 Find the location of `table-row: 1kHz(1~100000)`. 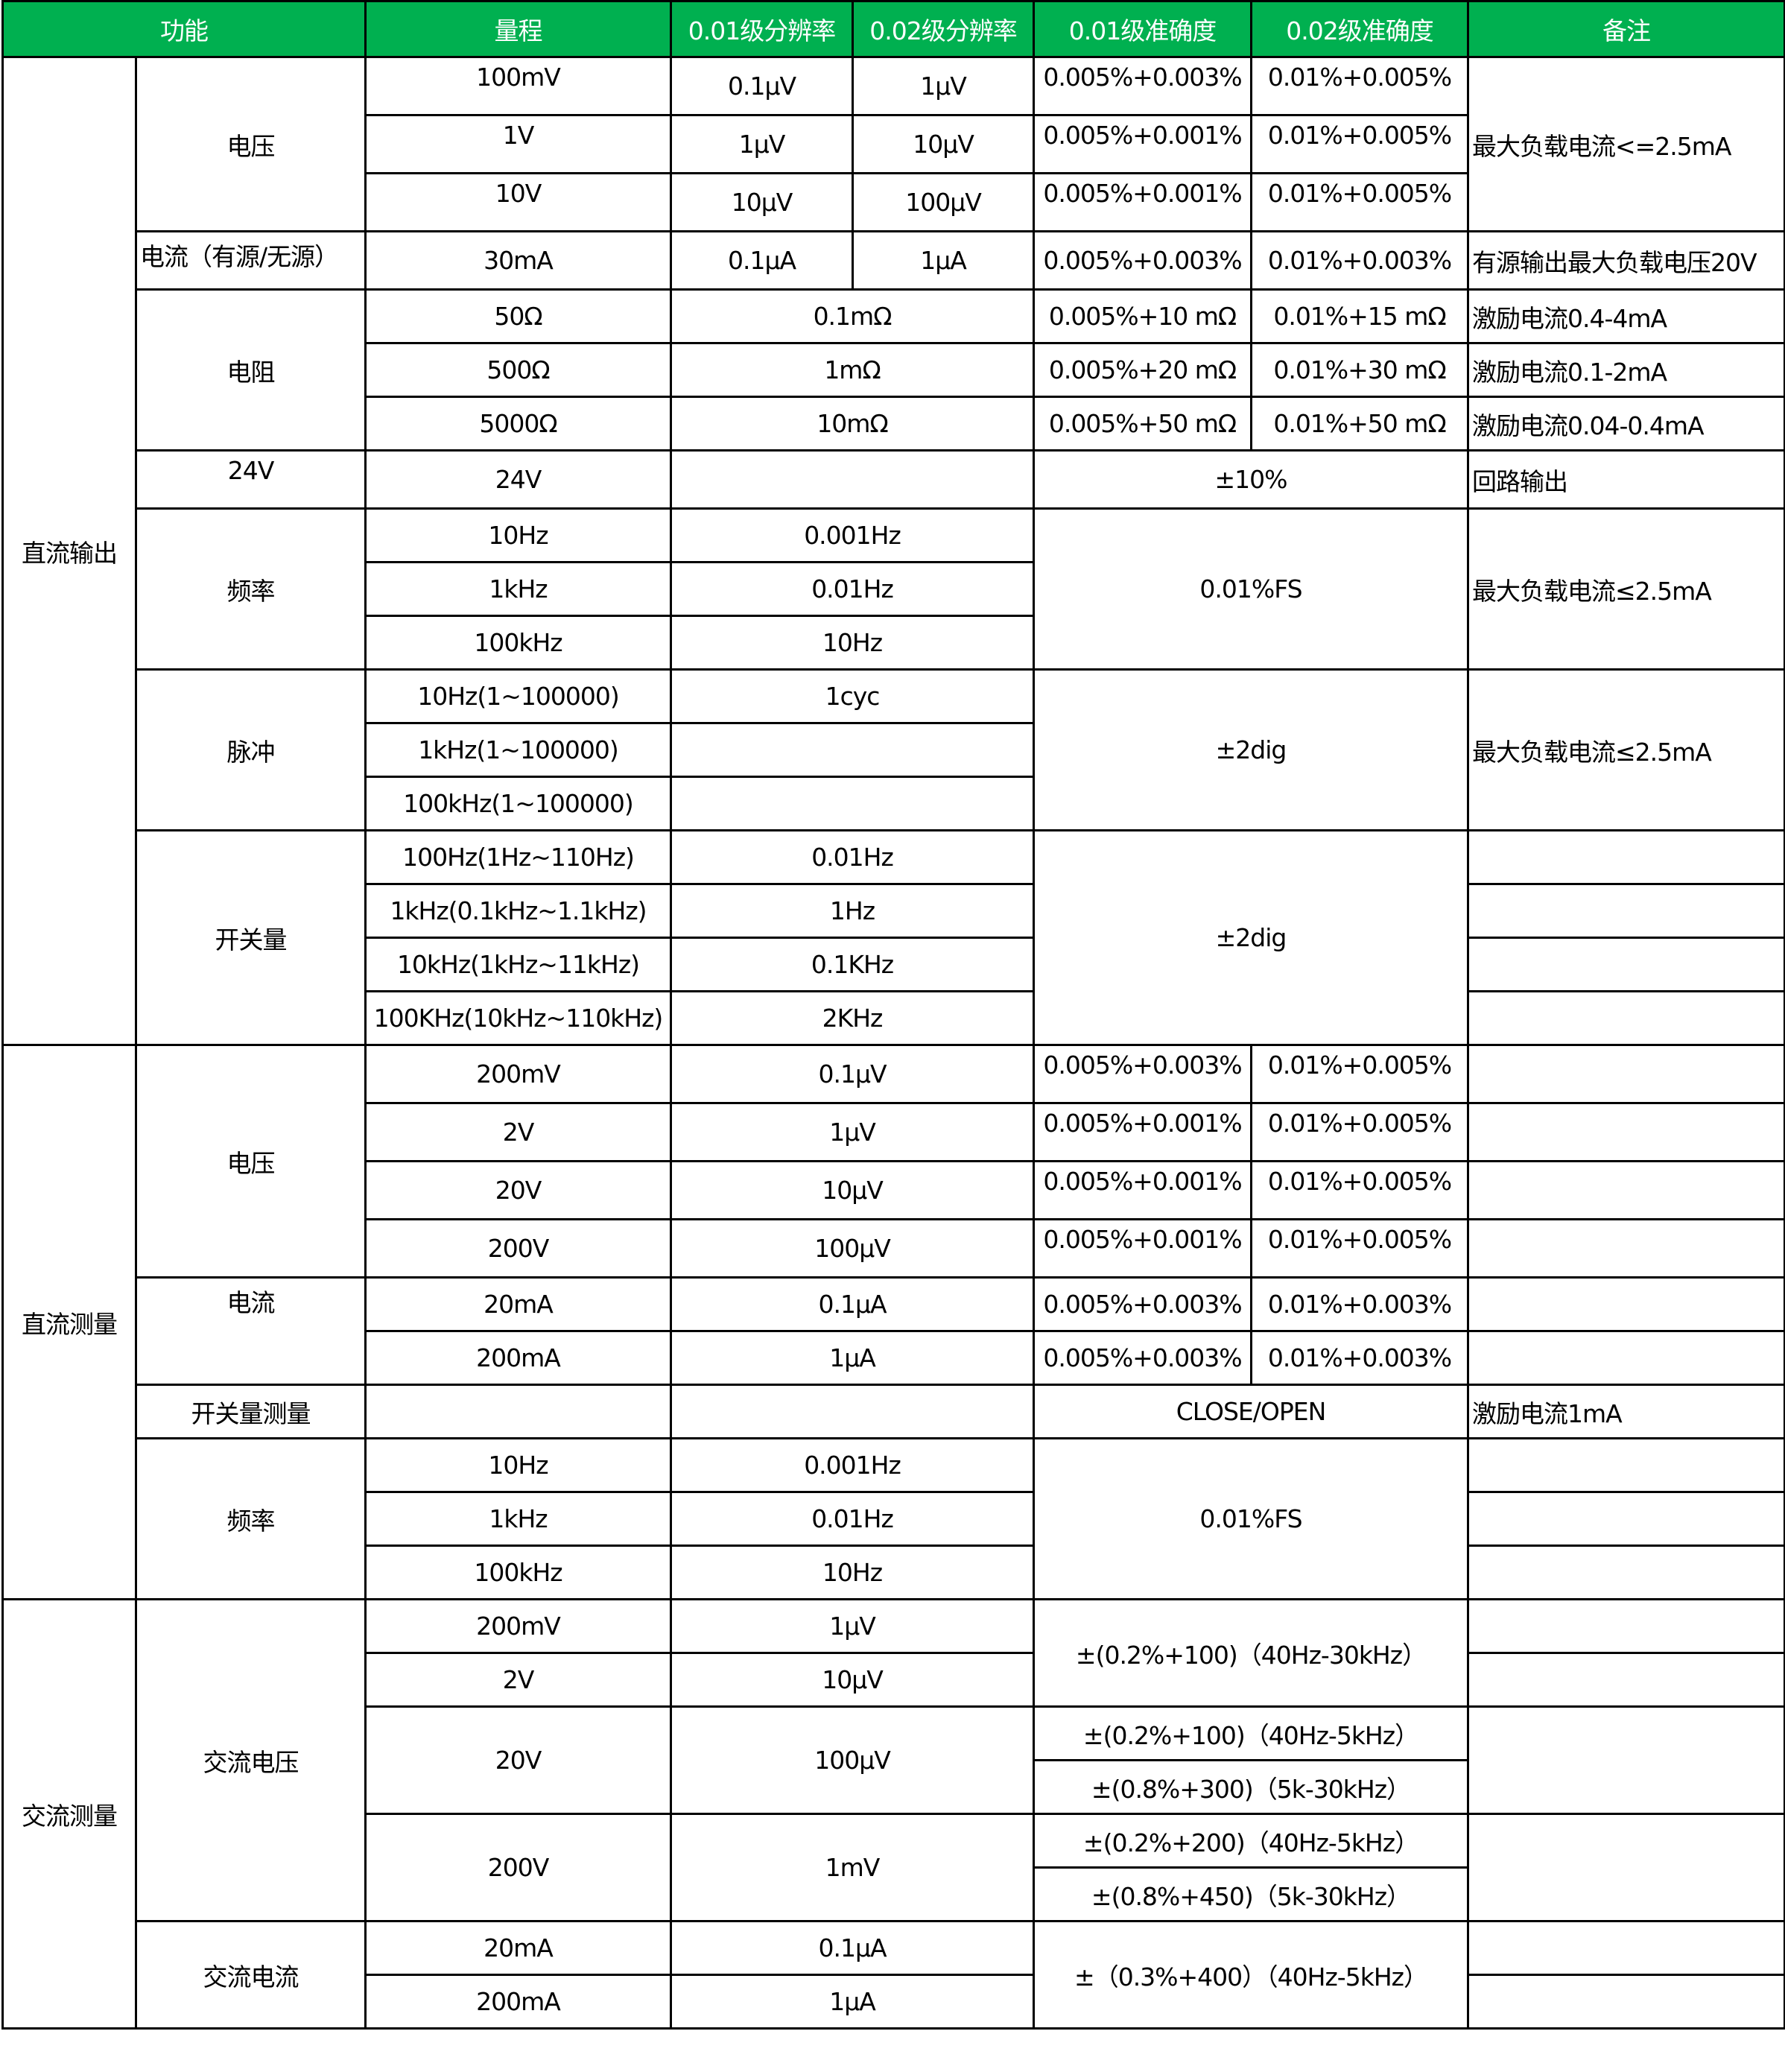

table-row: 1kHz(1~100000) is located at coordinates (894, 750).